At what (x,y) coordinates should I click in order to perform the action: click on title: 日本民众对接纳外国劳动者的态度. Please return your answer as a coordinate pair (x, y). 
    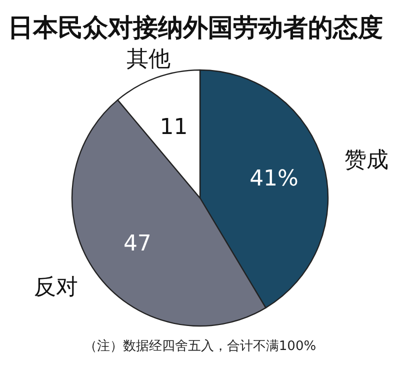
    Looking at the image, I should click on (195, 27).